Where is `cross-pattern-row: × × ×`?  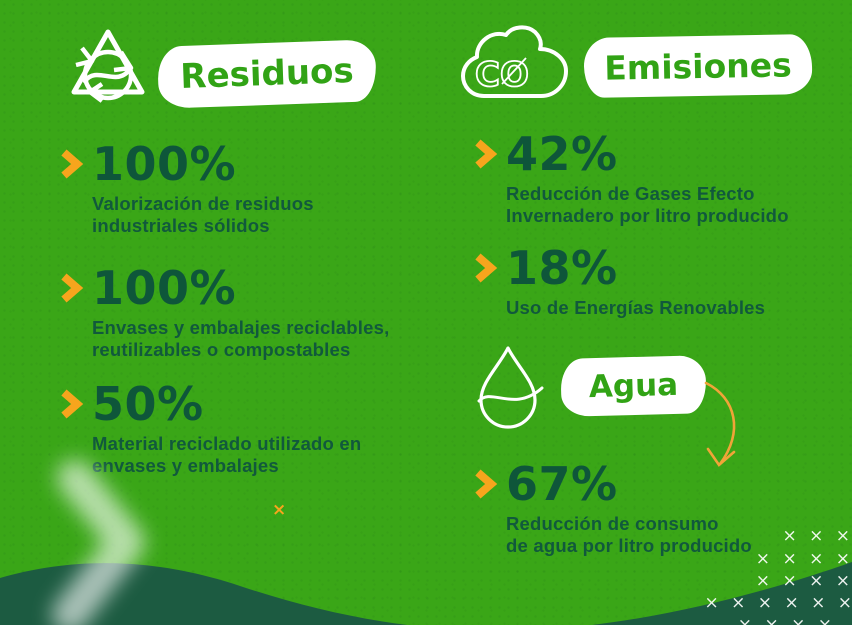
cross-pattern-row: × × × is located at coordinates (816, 536).